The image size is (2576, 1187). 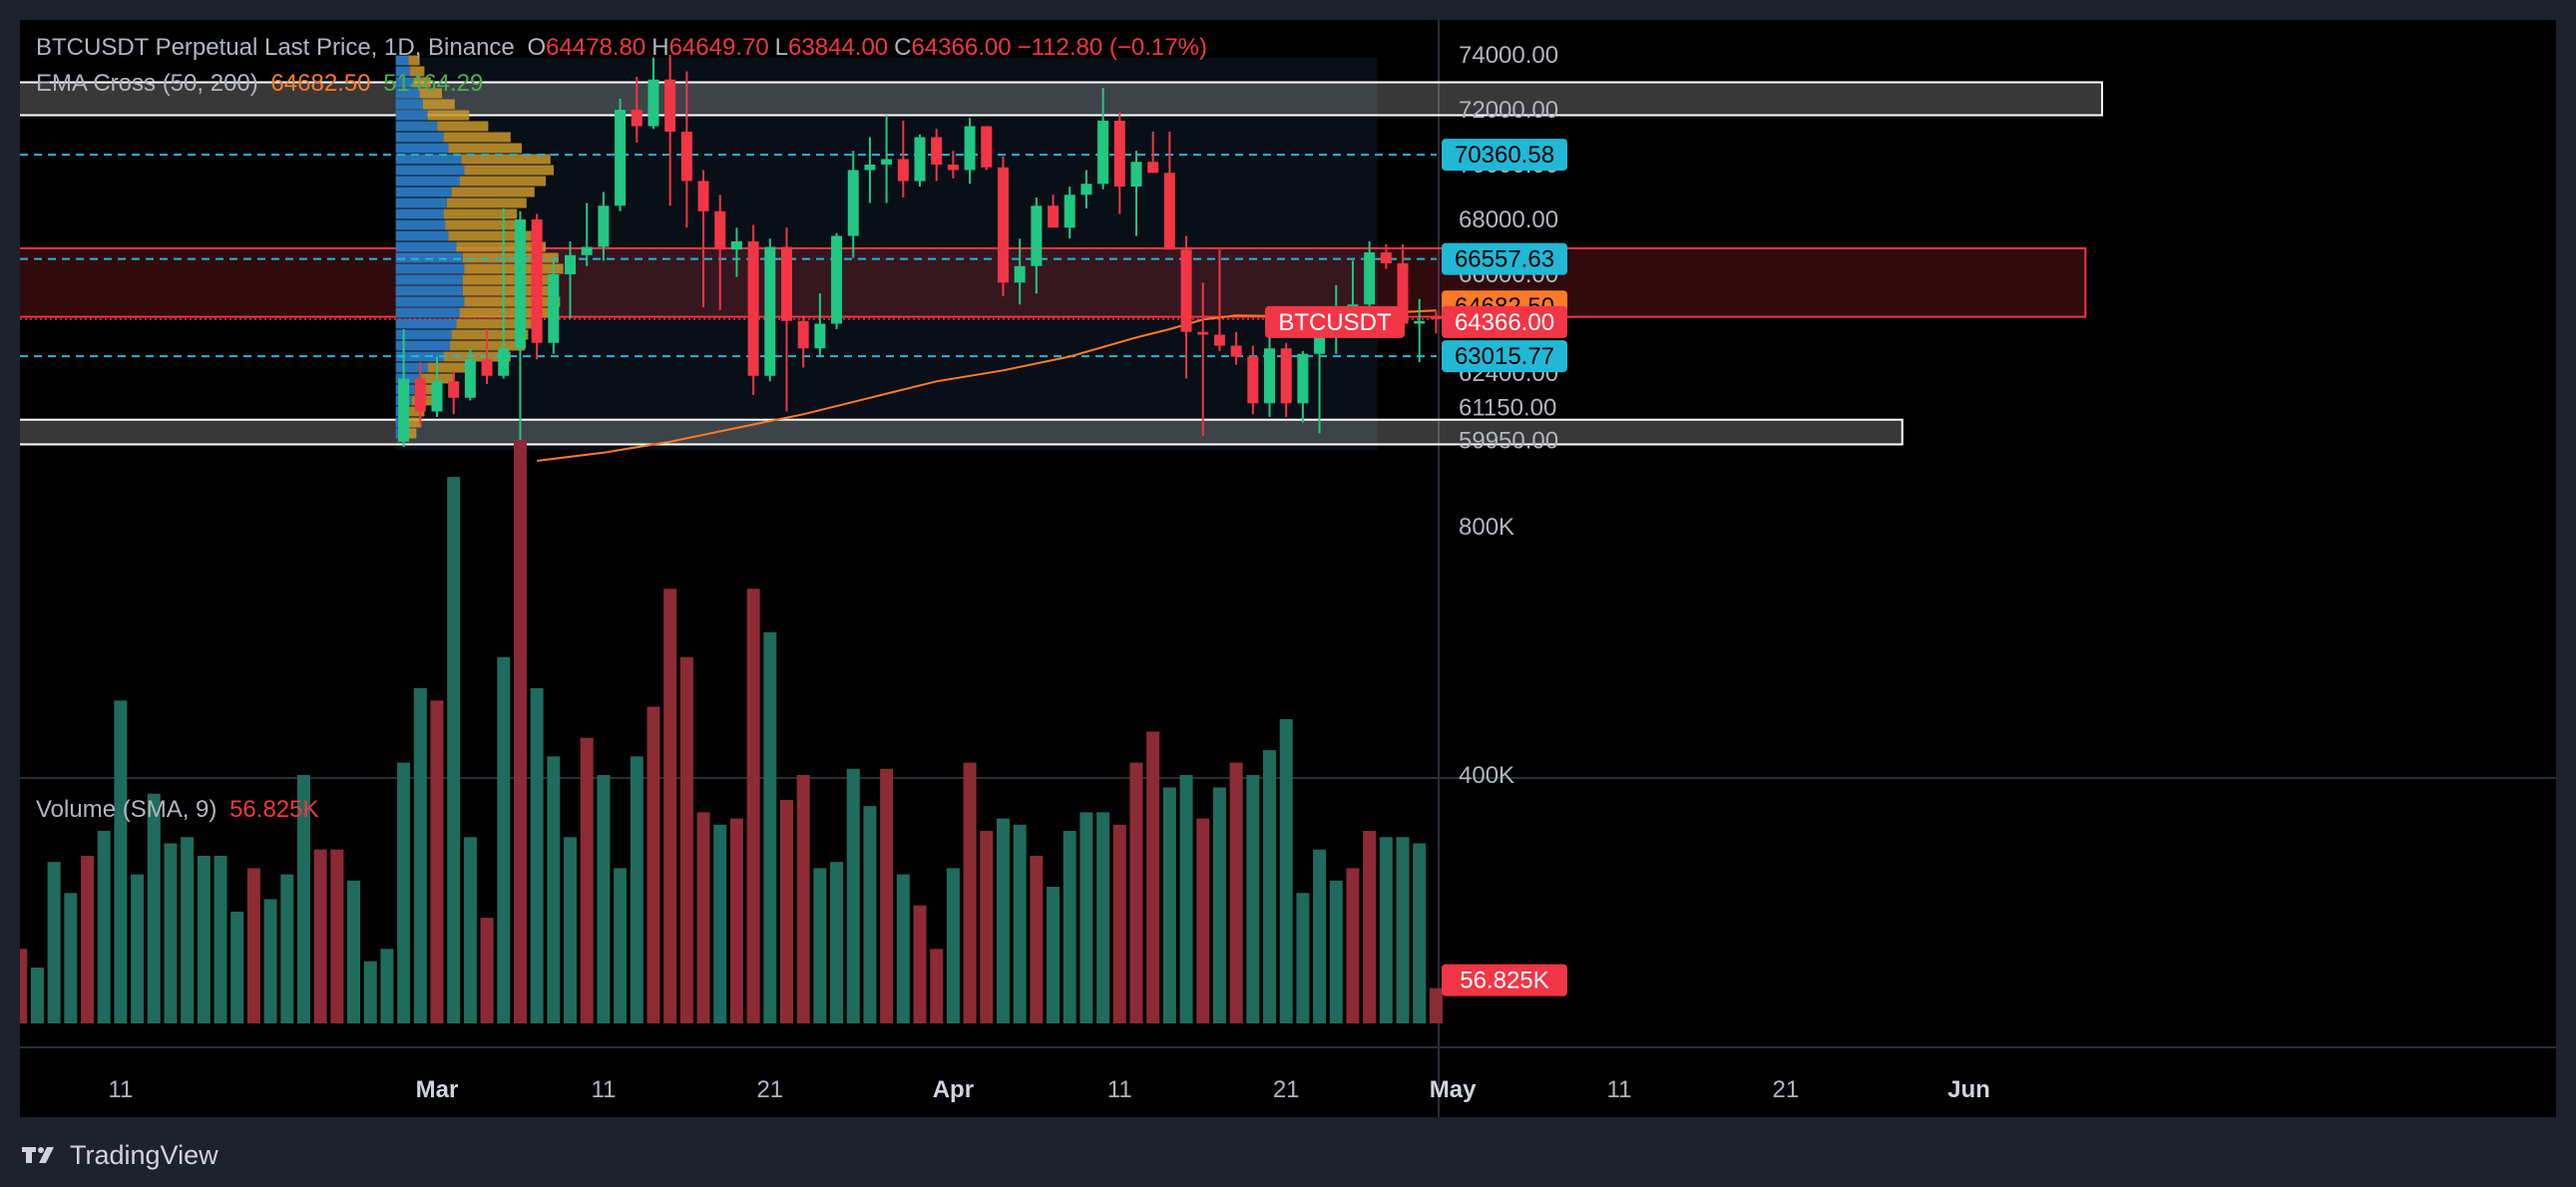 What do you see at coordinates (537, 47) in the screenshot?
I see `open-label: O` at bounding box center [537, 47].